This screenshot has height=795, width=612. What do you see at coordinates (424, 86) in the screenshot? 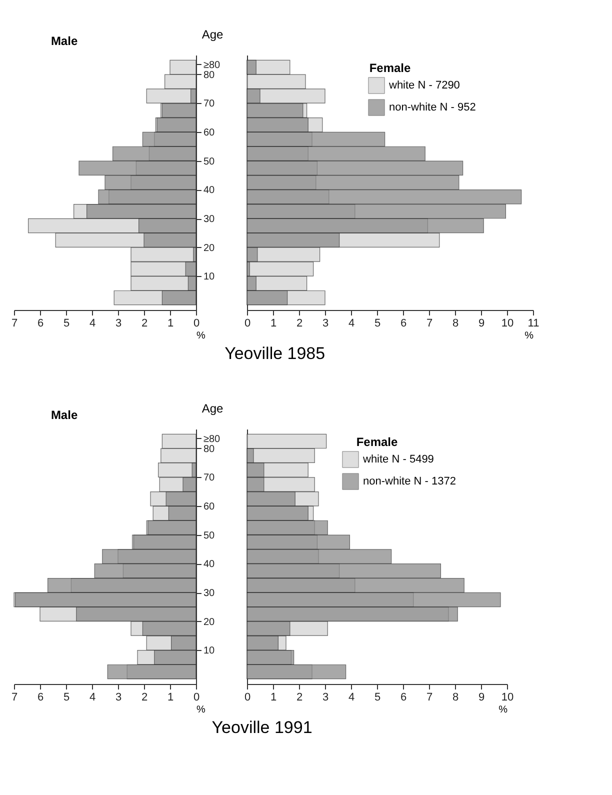
I see `legend-label: white N - 7290` at bounding box center [424, 86].